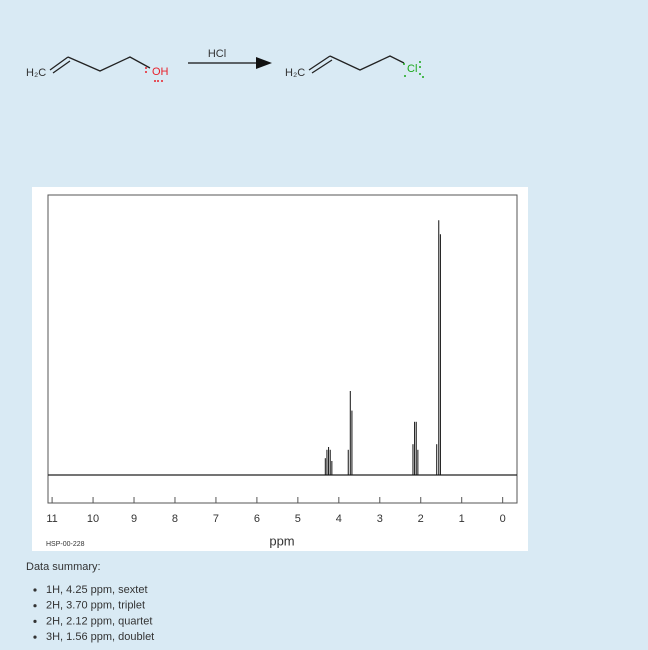  What do you see at coordinates (421, 519) in the screenshot?
I see `x-tick-label: 2` at bounding box center [421, 519].